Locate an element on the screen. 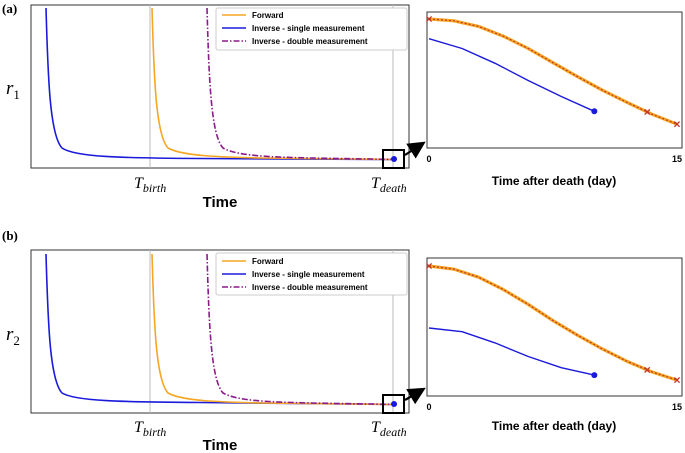 This screenshot has width=685, height=453. panel-a-ylabel: r1 is located at coordinates (13, 90).